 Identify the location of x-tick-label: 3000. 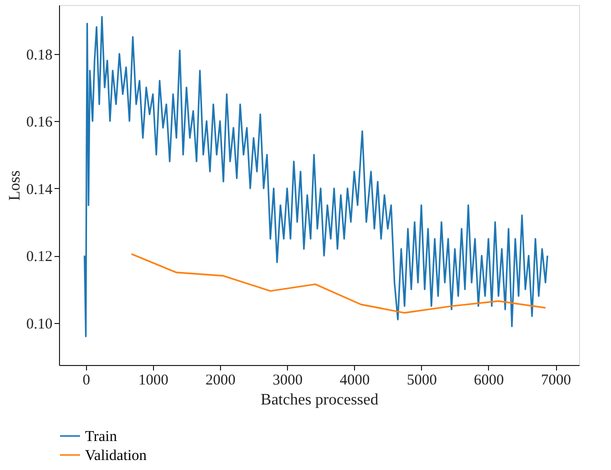
(287, 380).